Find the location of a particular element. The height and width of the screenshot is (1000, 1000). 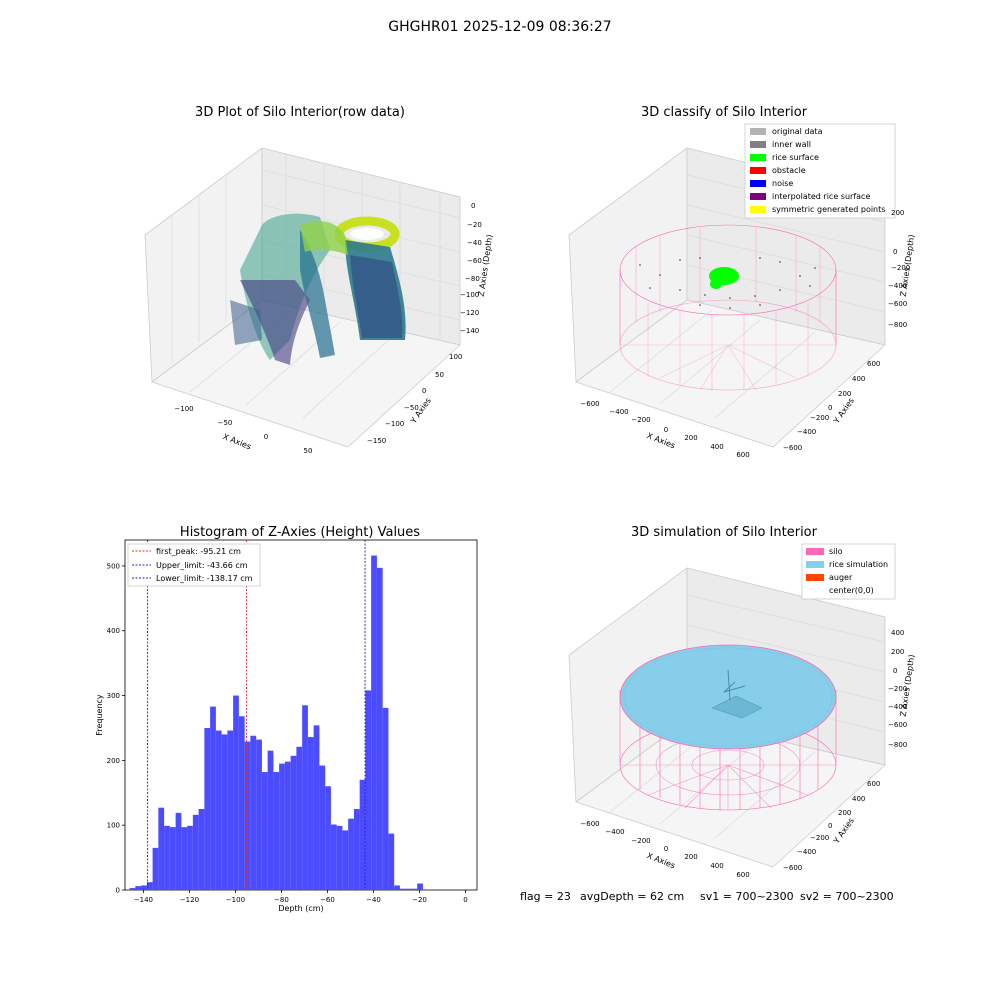

status-avg-depth: avgDepth = 62 cm is located at coordinates (632, 896).